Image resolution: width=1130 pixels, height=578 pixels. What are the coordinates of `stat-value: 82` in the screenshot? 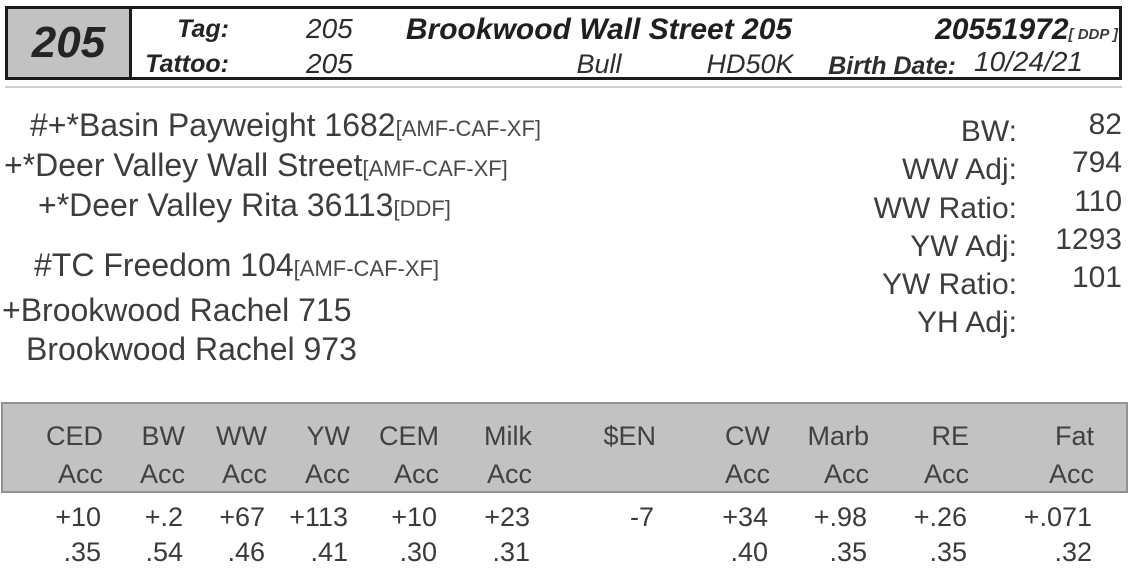 It's located at (1105, 124).